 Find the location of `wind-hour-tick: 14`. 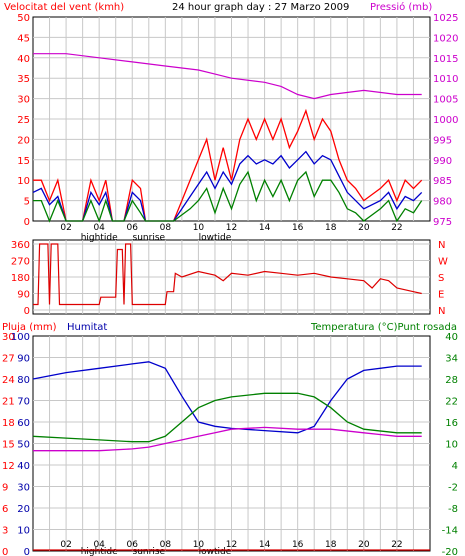

wind-hour-tick: 14 is located at coordinates (265, 228).